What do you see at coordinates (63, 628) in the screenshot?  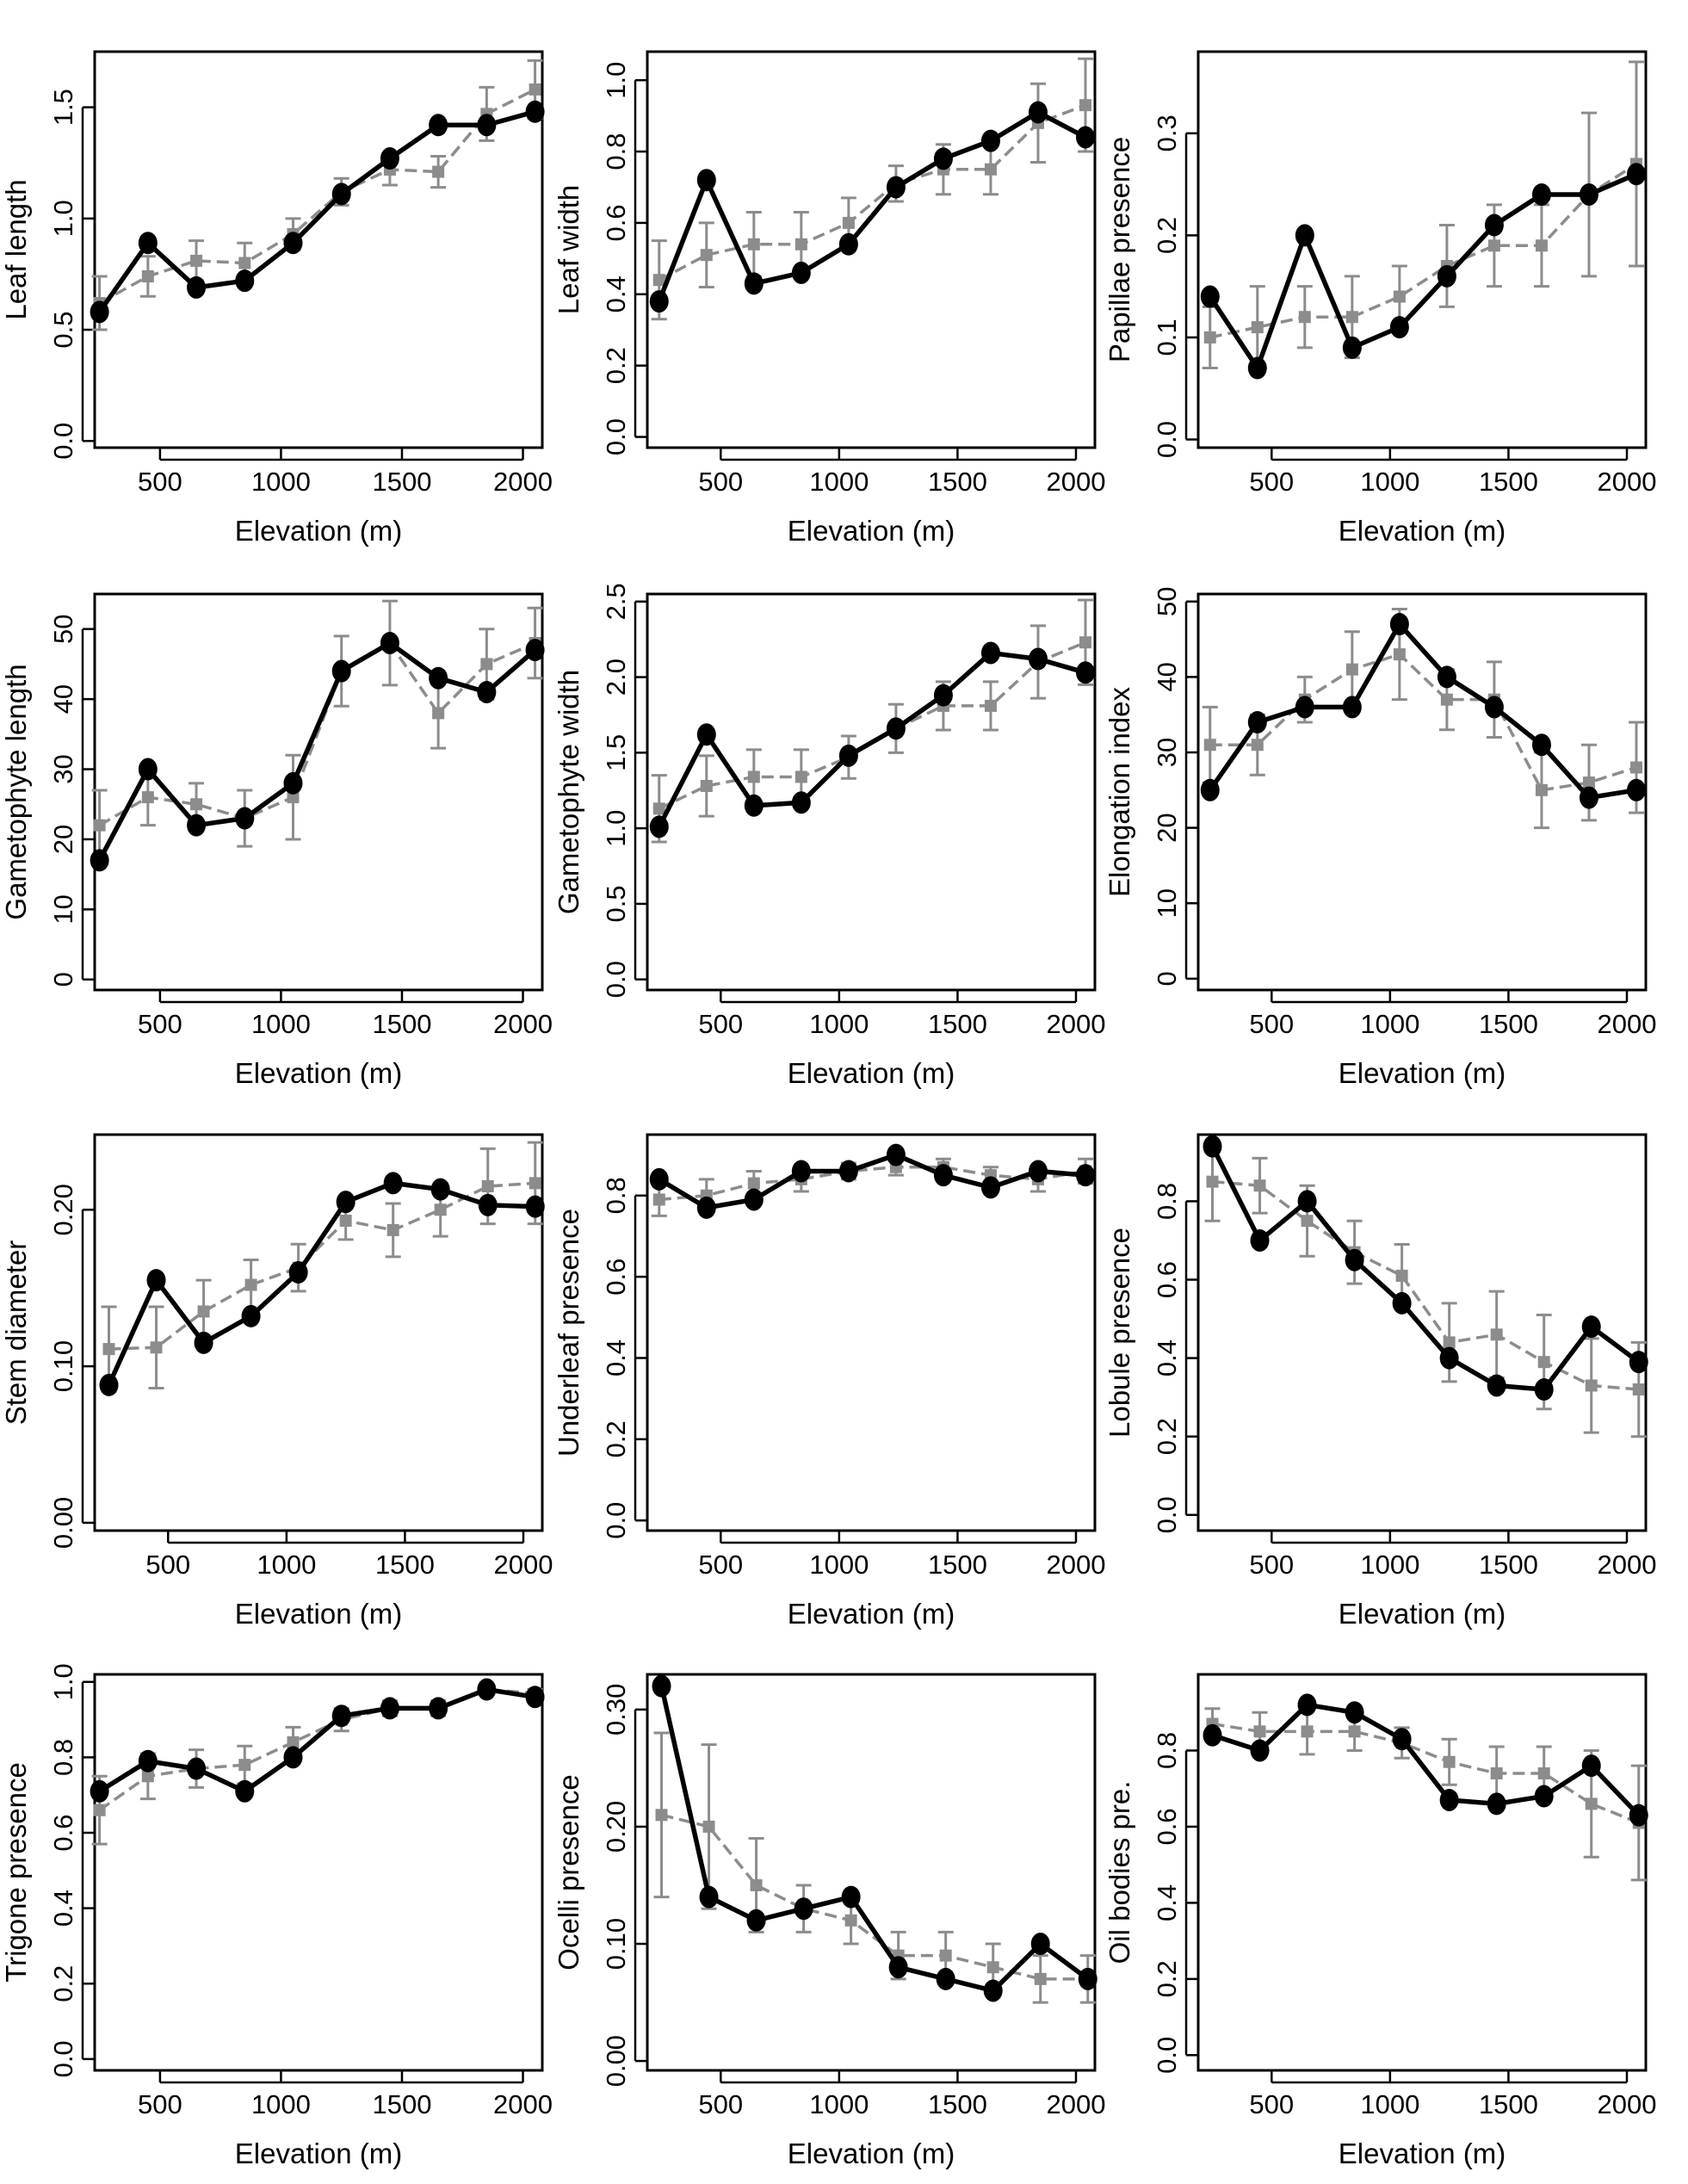 I see `y-tick-label: 50` at bounding box center [63, 628].